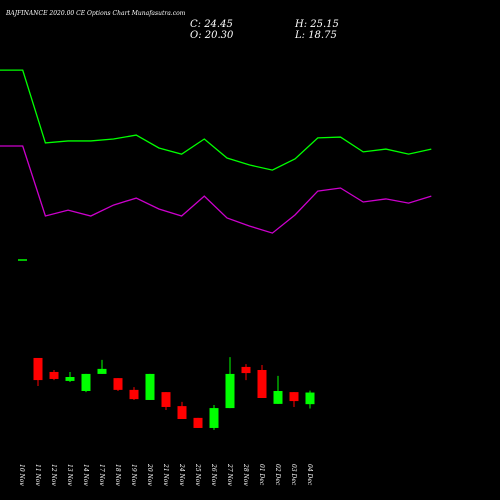 The image size is (500, 500). Describe the element at coordinates (69, 475) in the screenshot. I see `x-tick-label: 13 Nov` at that location.